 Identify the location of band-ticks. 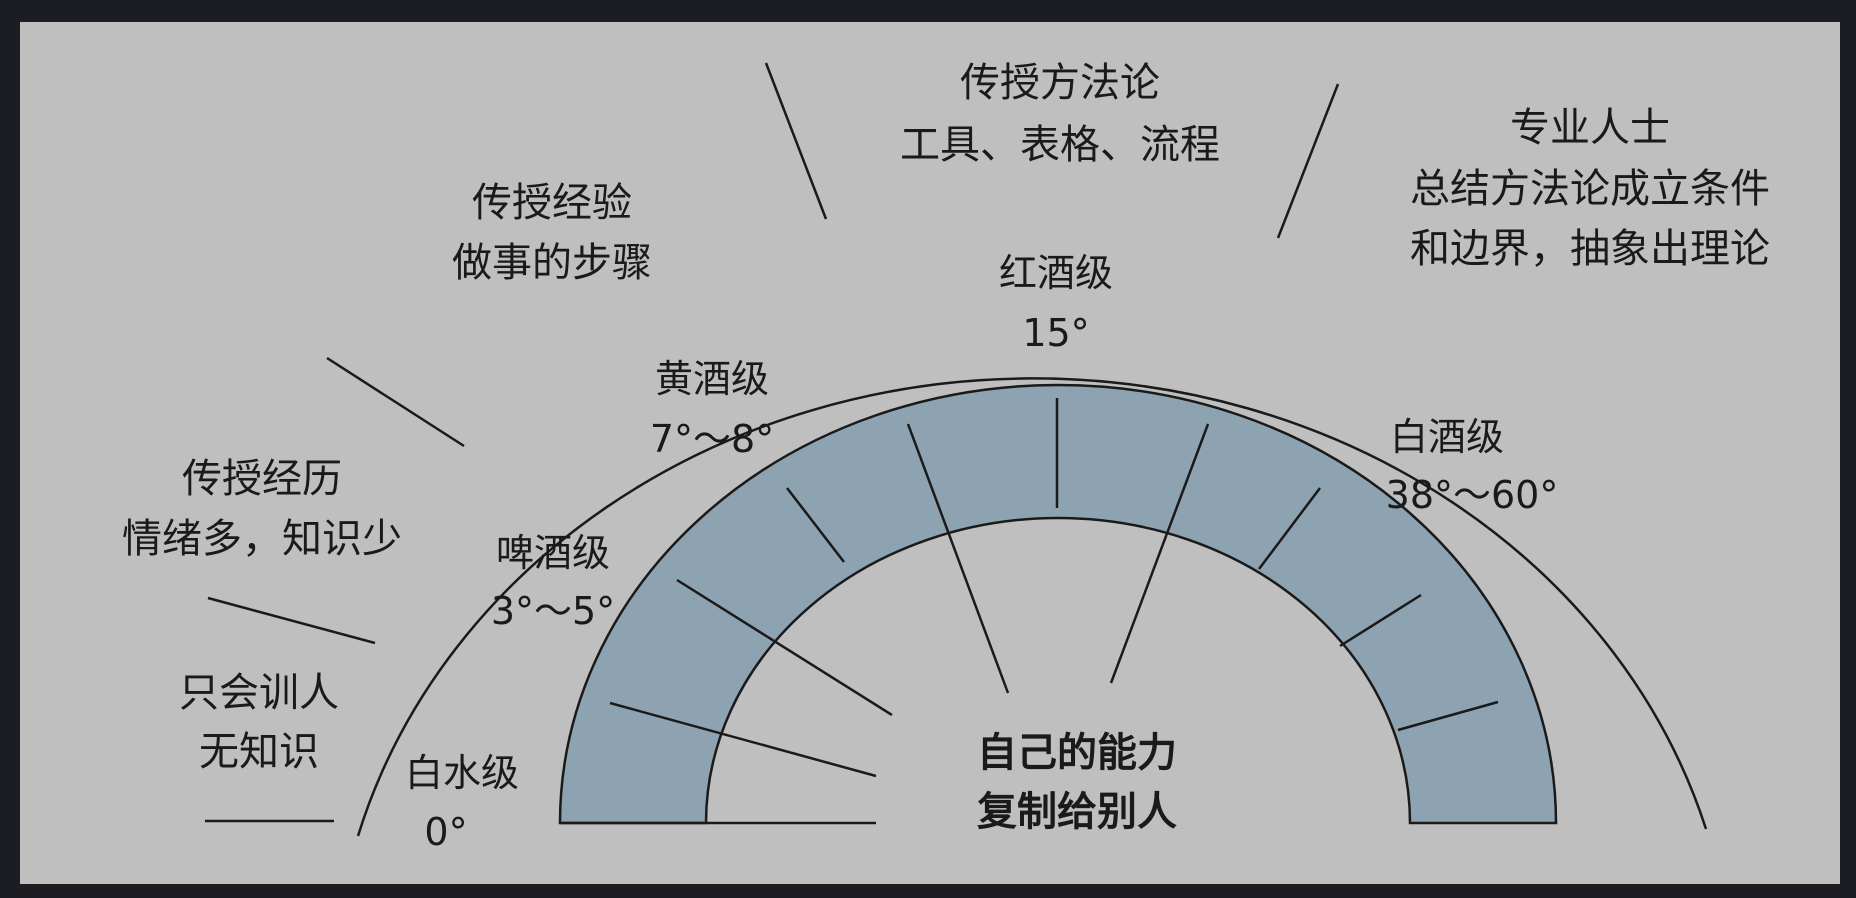
(1142, 565).